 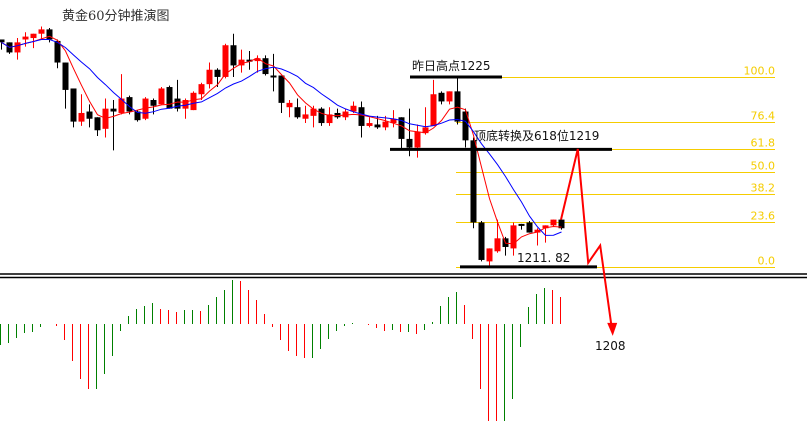 What do you see at coordinates (763, 188) in the screenshot?
I see `fib-label: 38.2` at bounding box center [763, 188].